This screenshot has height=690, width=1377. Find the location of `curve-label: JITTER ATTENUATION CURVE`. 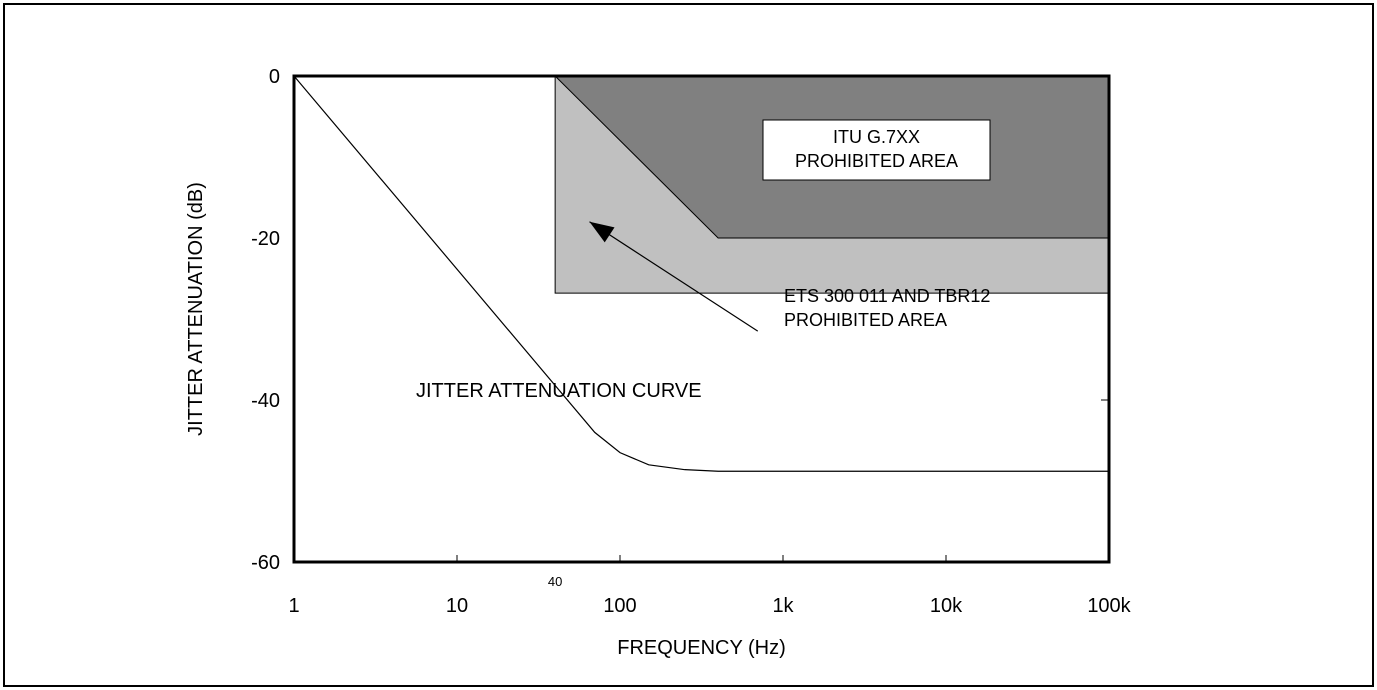

curve-label: JITTER ATTENUATION CURVE is located at coordinates (559, 391).